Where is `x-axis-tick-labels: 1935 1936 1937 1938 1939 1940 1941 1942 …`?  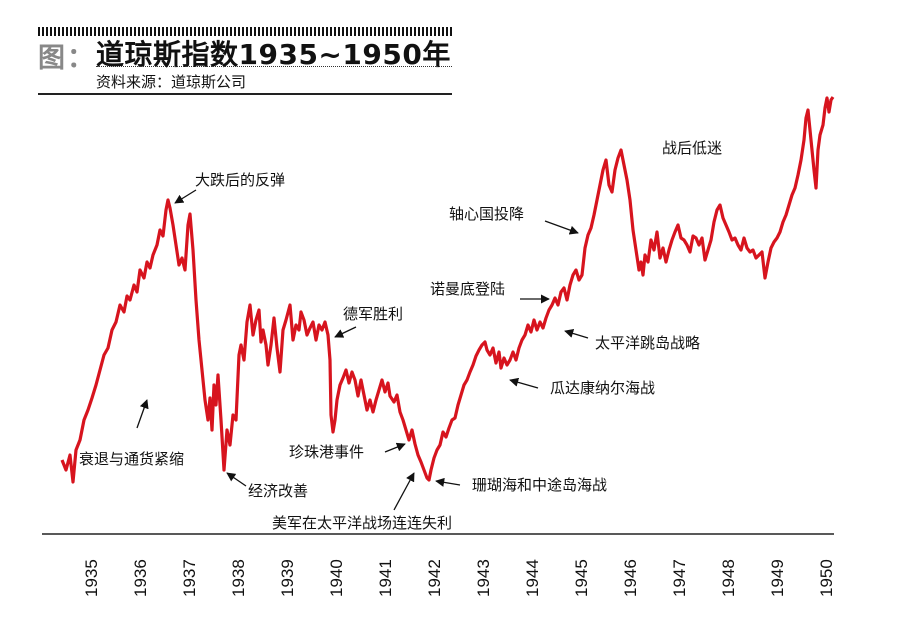
x-axis-tick-labels: 1935 1936 1937 1938 1939 1940 1941 1942 … is located at coordinates (459, 578).